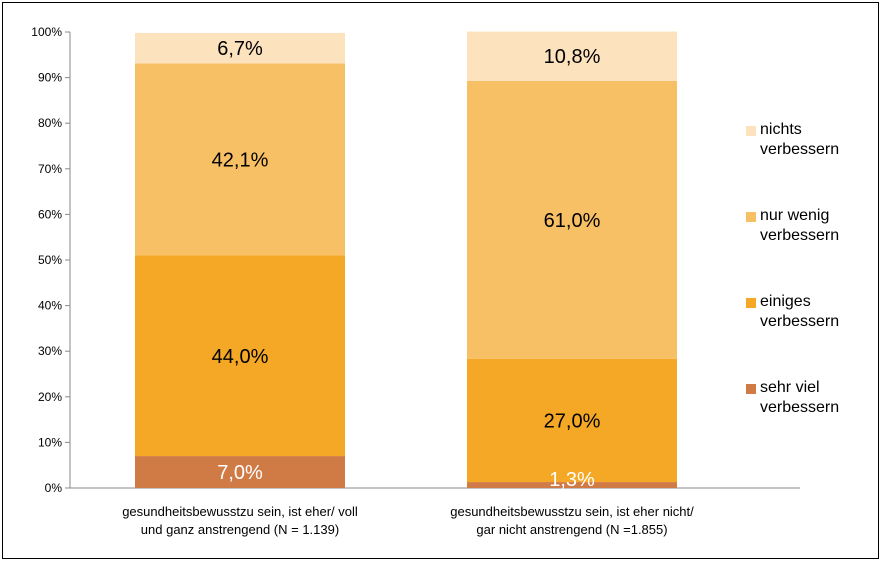 Image resolution: width=883 pixels, height=563 pixels. I want to click on y-tick-label: 90%, so click(50, 78).